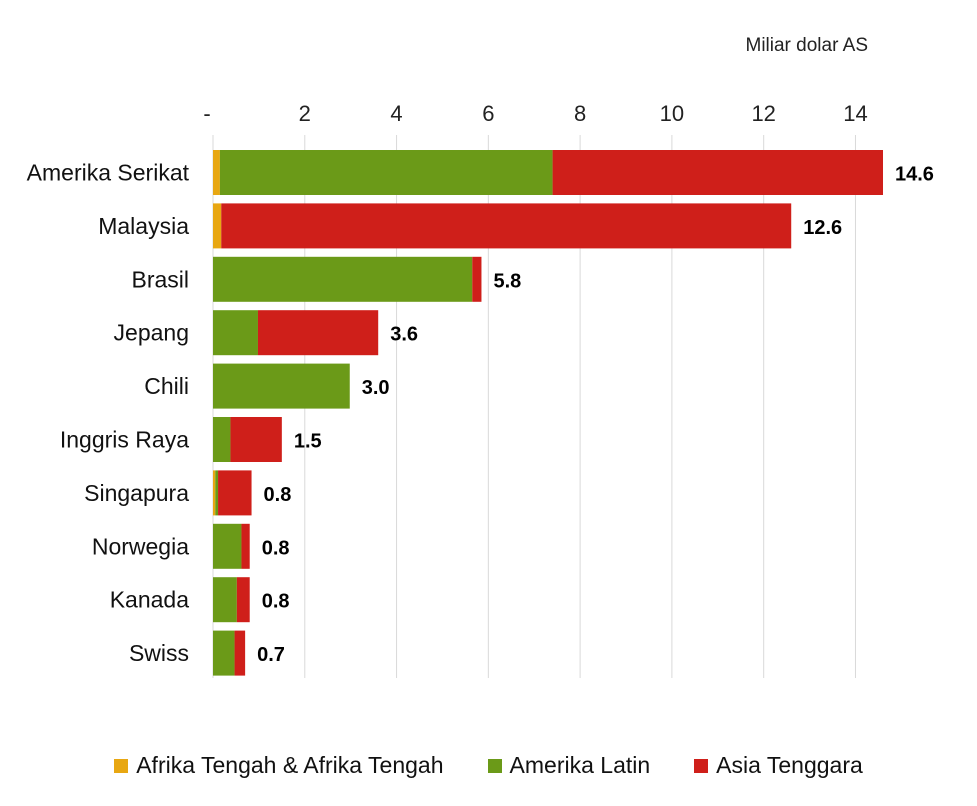 The height and width of the screenshot is (806, 977). What do you see at coordinates (271, 655) in the screenshot?
I see `total-label: 0.7` at bounding box center [271, 655].